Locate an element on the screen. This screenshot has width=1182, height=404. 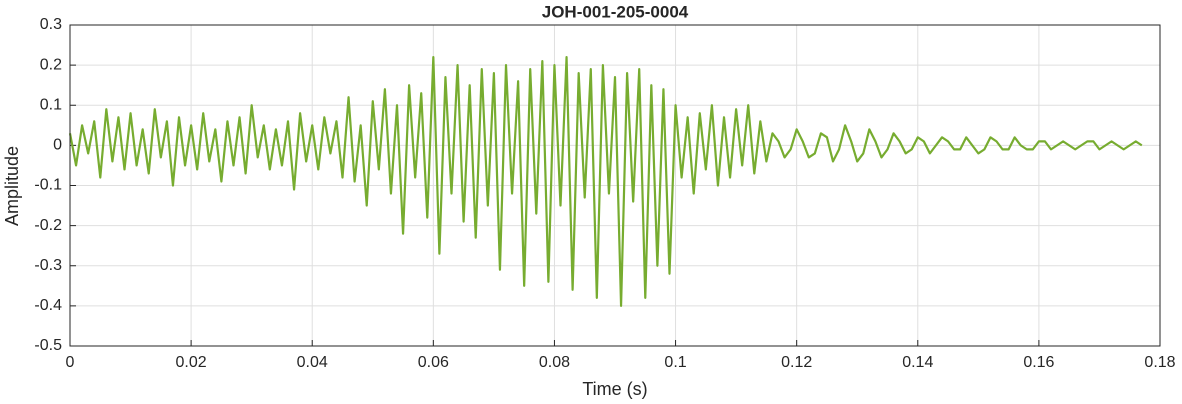
x-axis-label: Time (s) is located at coordinates (614, 389).